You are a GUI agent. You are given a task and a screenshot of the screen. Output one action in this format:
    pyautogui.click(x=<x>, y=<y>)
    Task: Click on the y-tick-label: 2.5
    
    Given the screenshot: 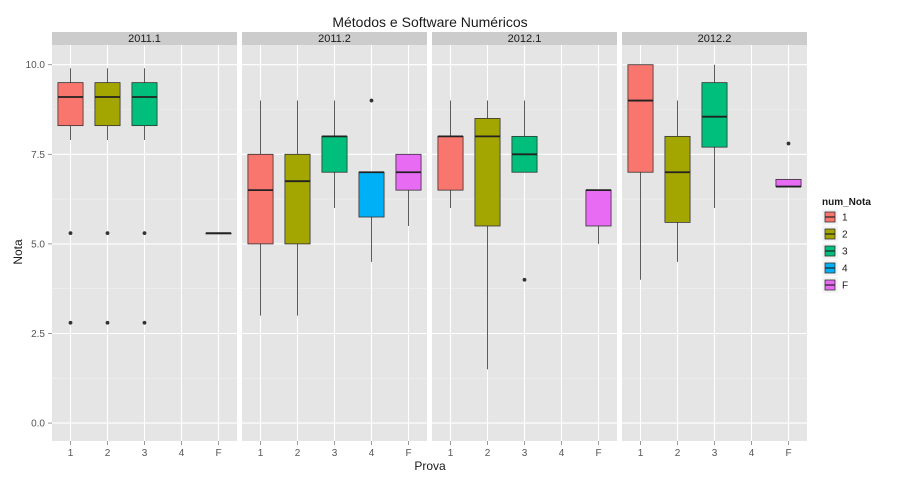 What is the action you would take?
    pyautogui.click(x=38, y=334)
    